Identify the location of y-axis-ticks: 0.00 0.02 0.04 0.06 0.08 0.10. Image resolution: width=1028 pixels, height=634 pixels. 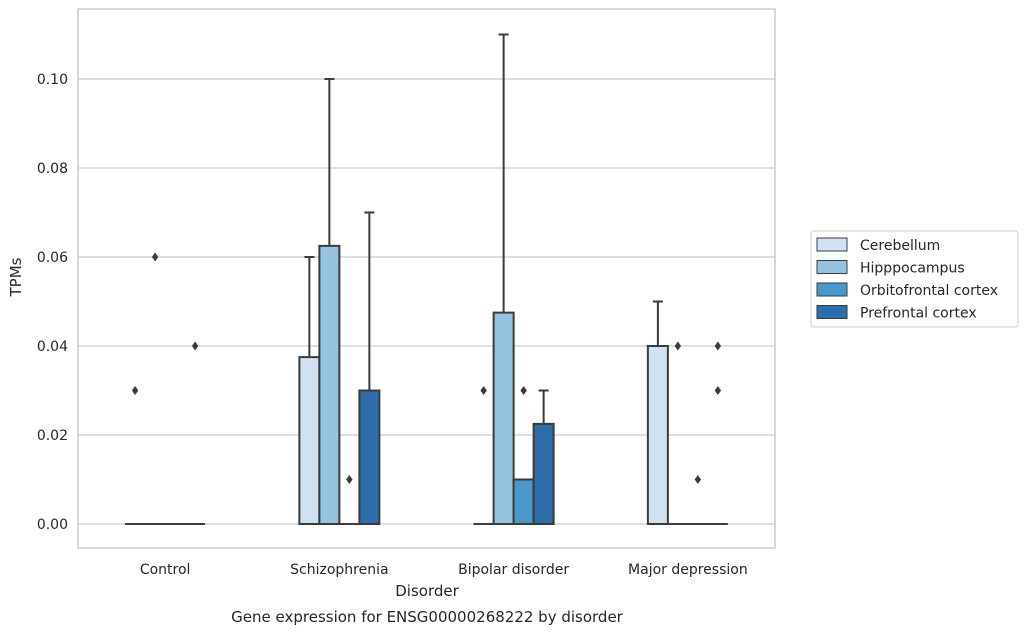
(52, 302).